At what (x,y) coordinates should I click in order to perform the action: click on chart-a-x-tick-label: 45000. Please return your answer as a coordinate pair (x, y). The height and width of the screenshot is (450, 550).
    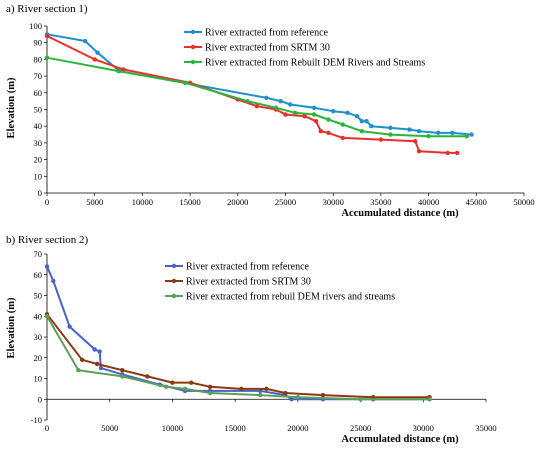
    Looking at the image, I should click on (476, 202).